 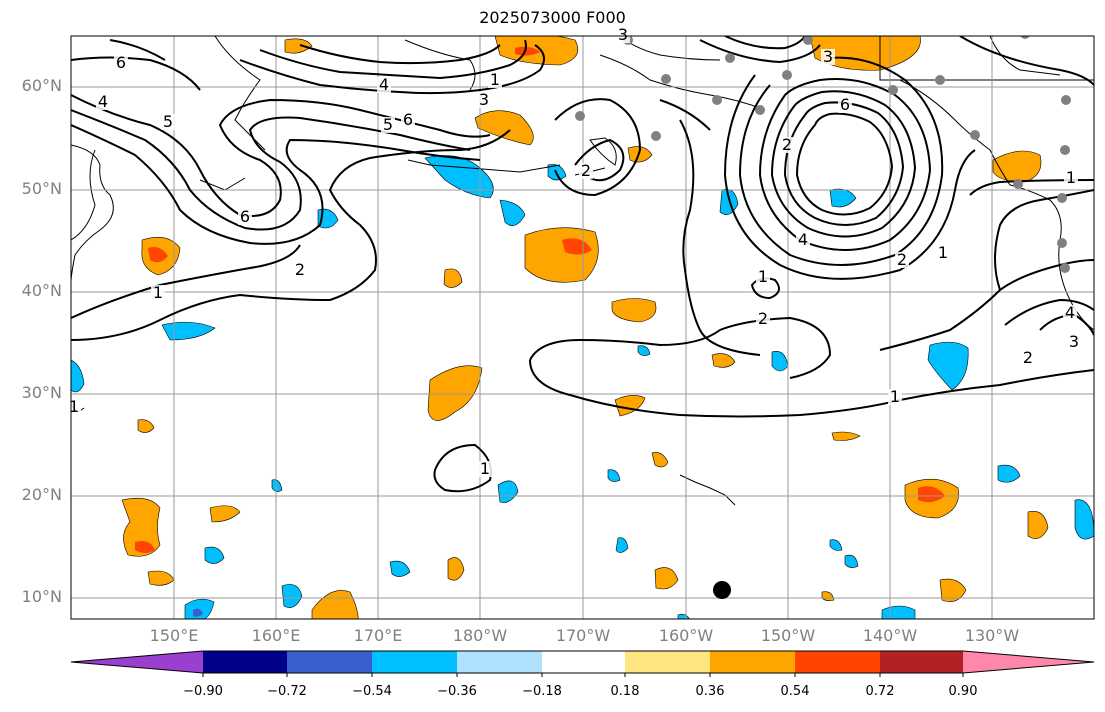 What do you see at coordinates (992, 635) in the screenshot?
I see `lon-label: 130°W` at bounding box center [992, 635].